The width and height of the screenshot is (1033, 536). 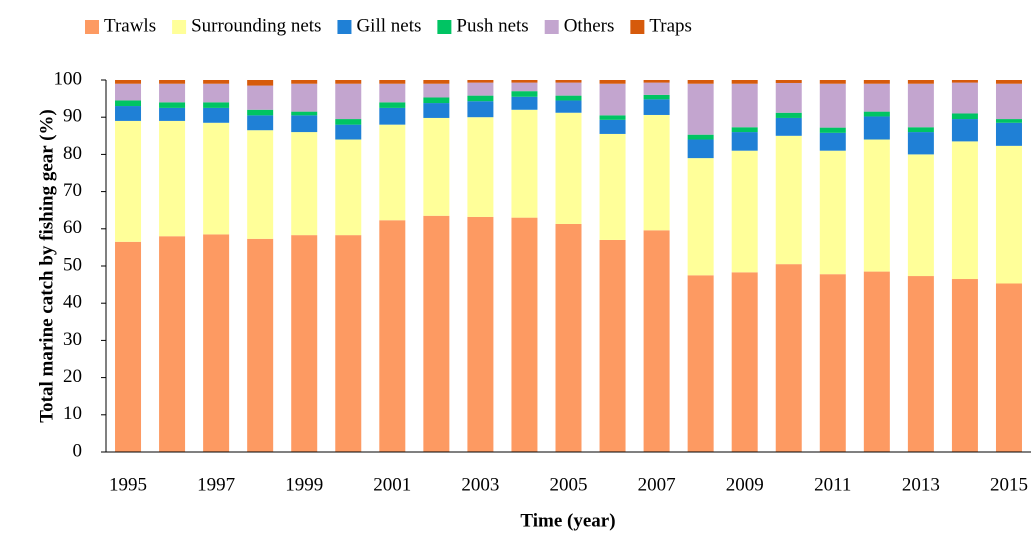 I want to click on legend-label: Gill nets, so click(x=388, y=25).